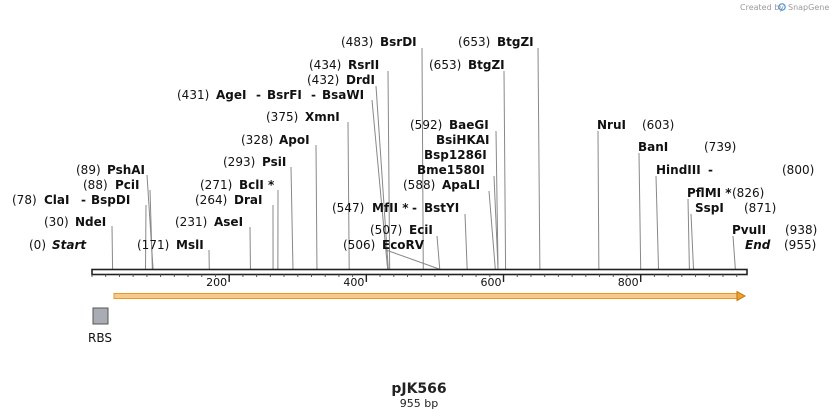  What do you see at coordinates (688, 234) in the screenshot?
I see `leader-sspi` at bounding box center [688, 234].